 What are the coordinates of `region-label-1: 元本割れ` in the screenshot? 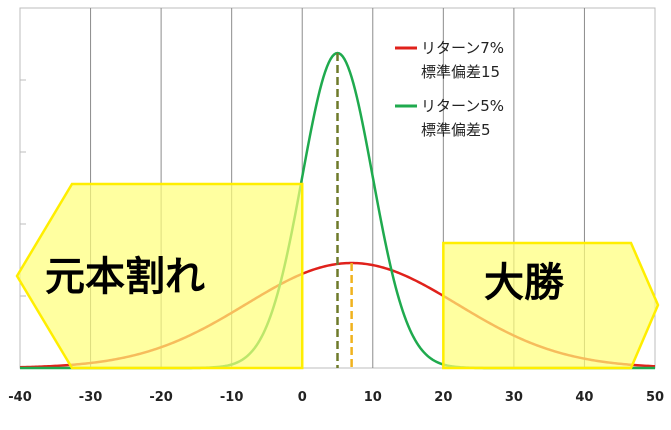 It's located at (125, 277).